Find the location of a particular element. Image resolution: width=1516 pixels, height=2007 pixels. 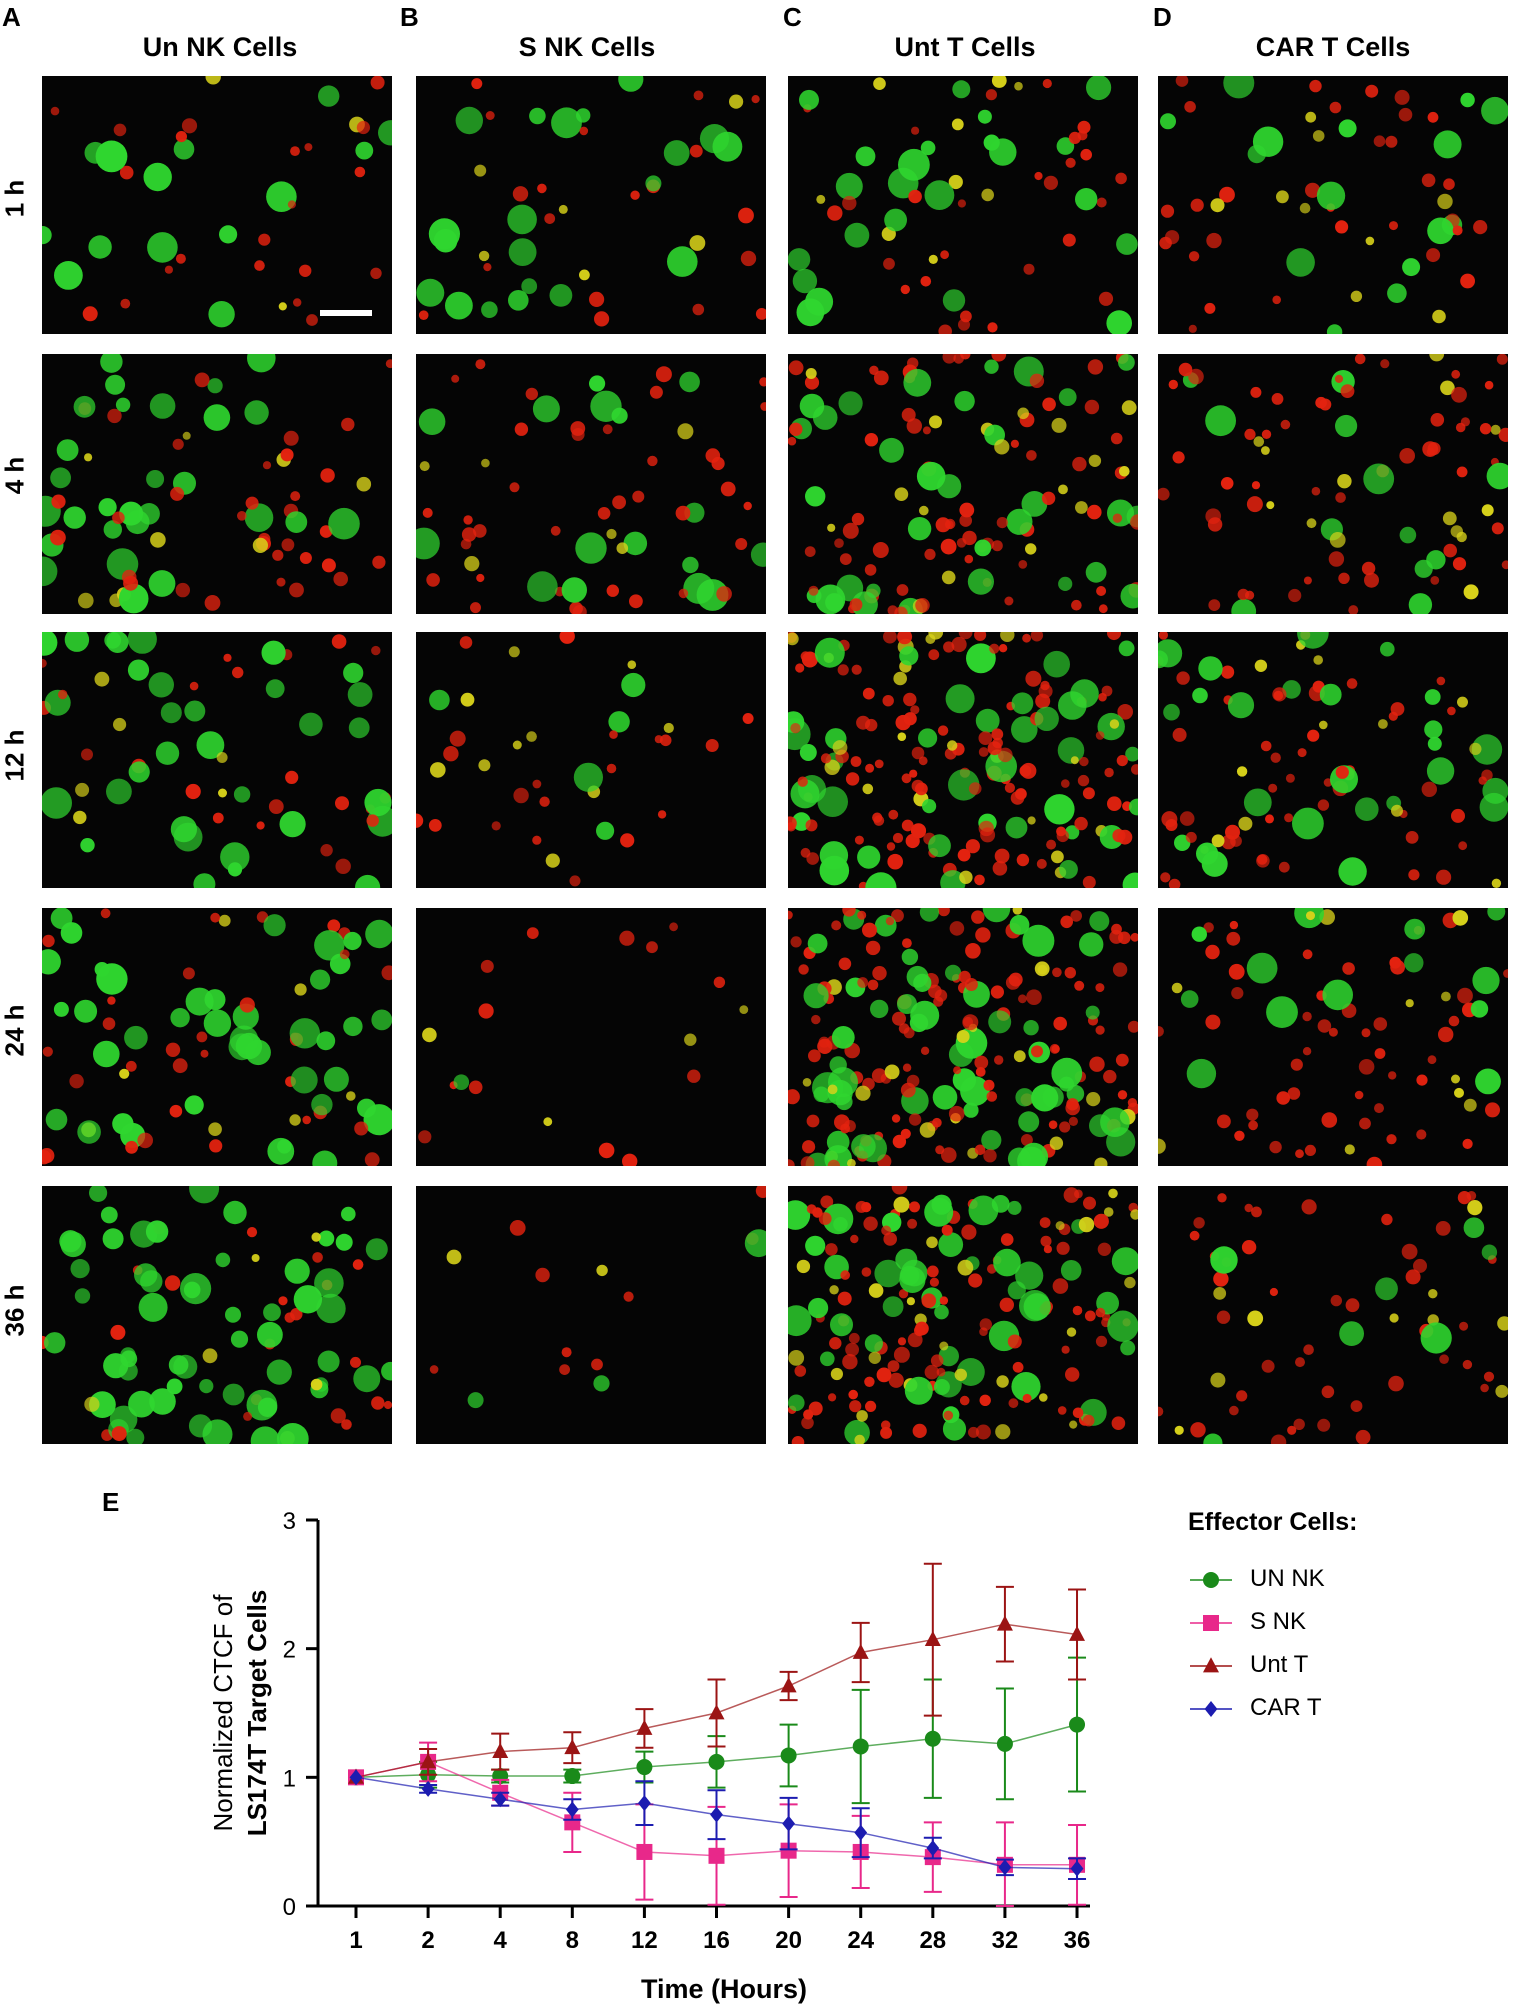

x-tick-label: 24 is located at coordinates (860, 1940).